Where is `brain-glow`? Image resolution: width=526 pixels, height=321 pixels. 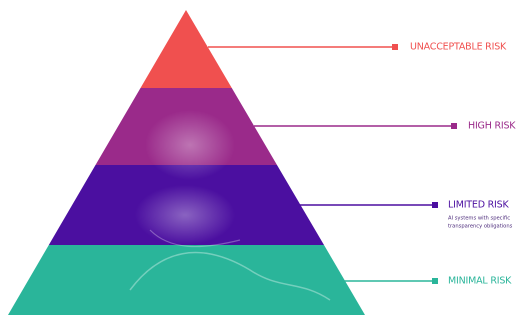
brain-glow is located at coordinates (190, 145).